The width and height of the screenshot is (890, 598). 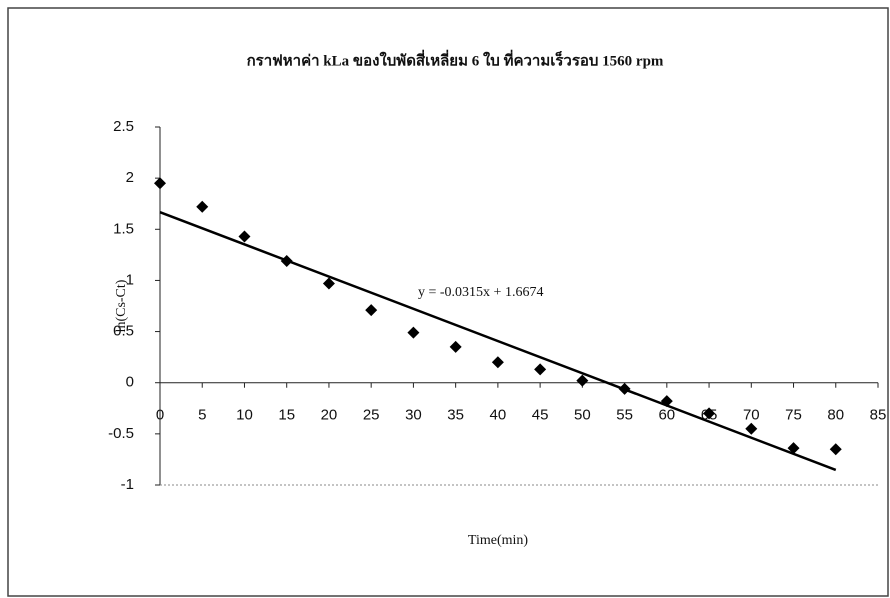 I want to click on y-tick-label: 2, so click(x=130, y=177).